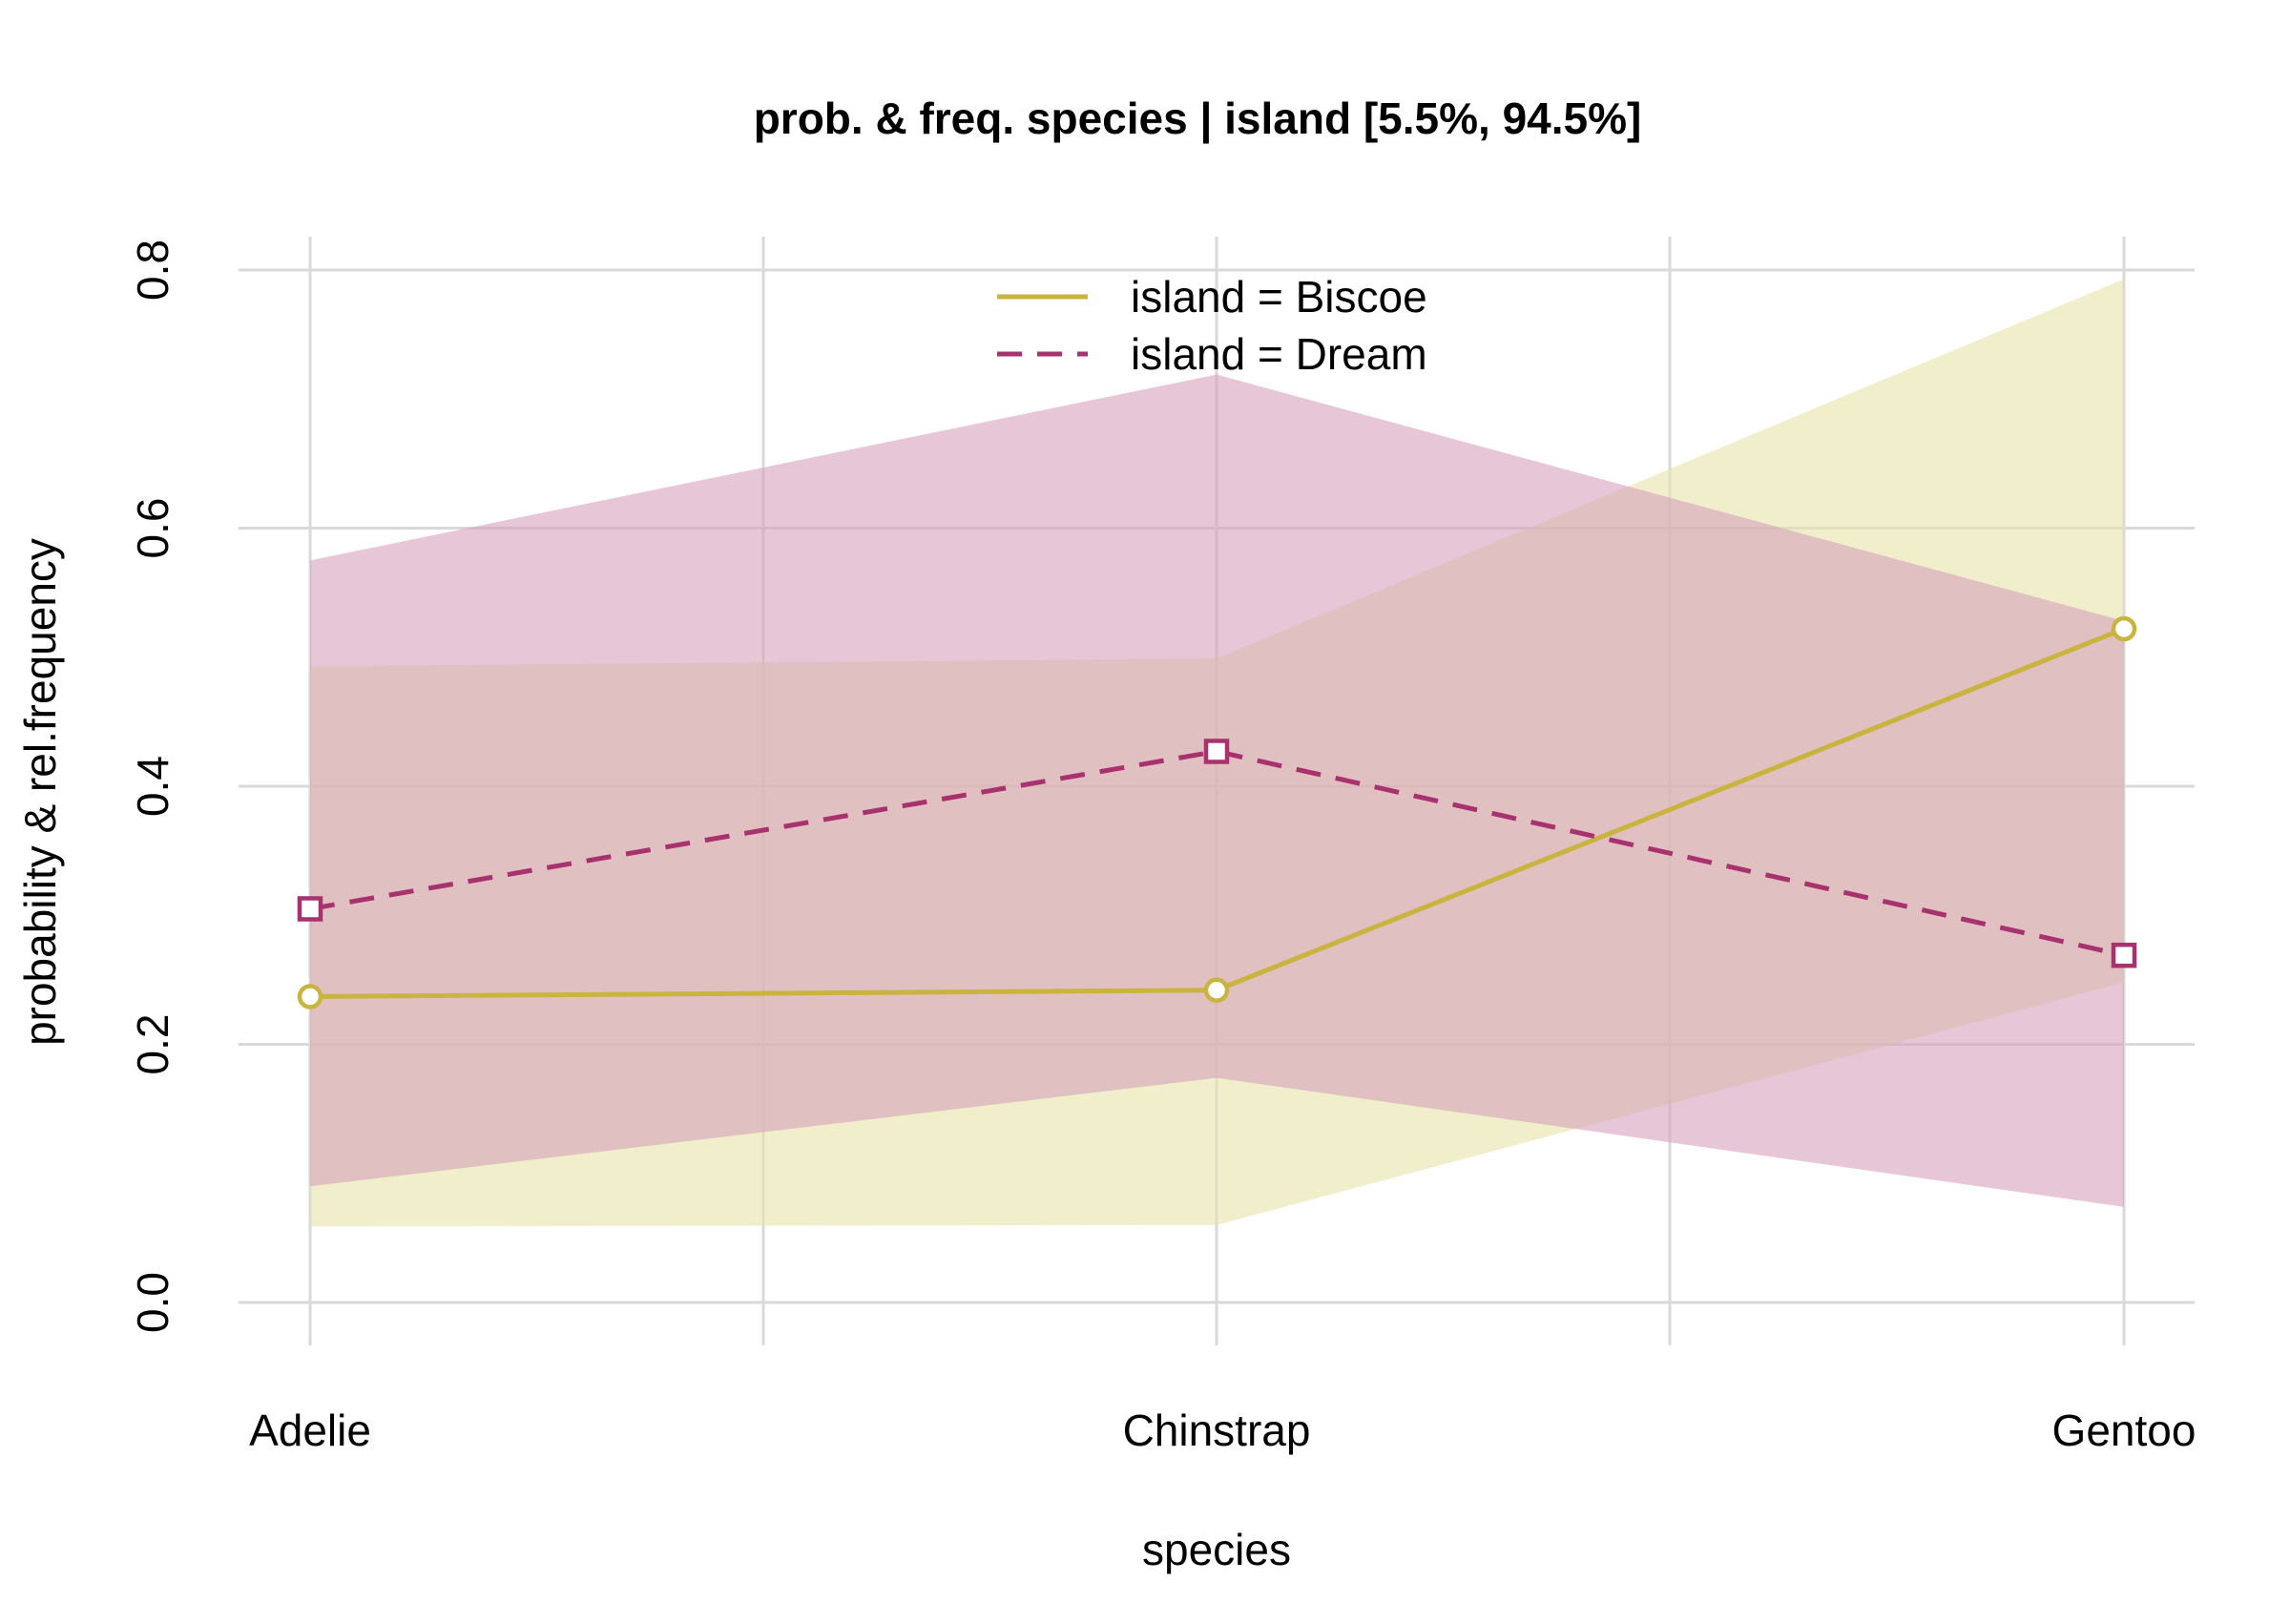  I want to click on x-tick-label: Adelie, so click(310, 1430).